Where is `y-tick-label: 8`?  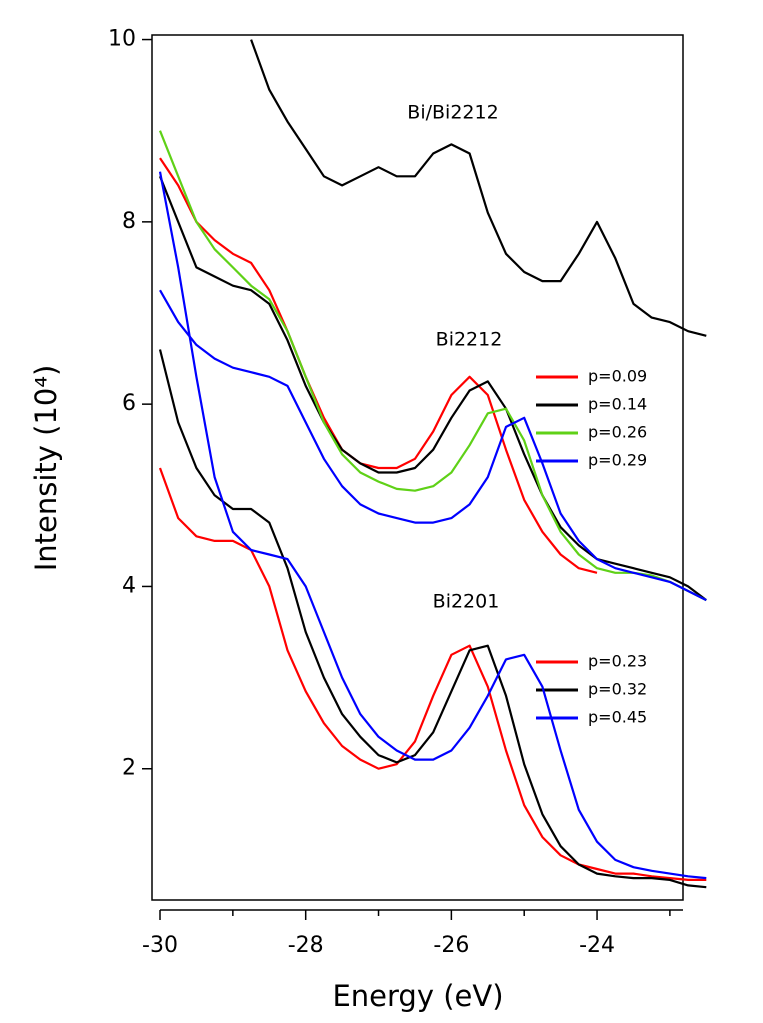 y-tick-label: 8 is located at coordinates (129, 221).